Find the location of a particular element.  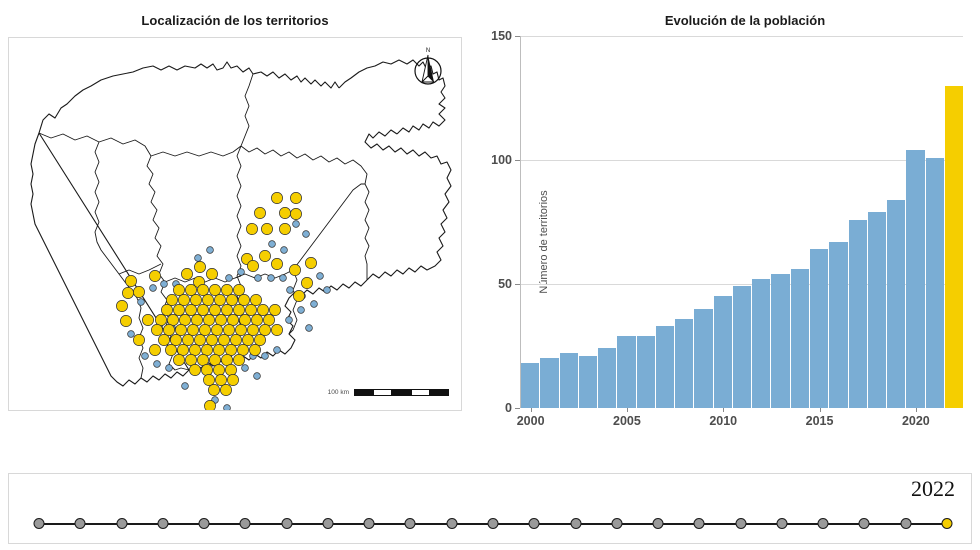

timeline-dot-selected is located at coordinates (947, 523).